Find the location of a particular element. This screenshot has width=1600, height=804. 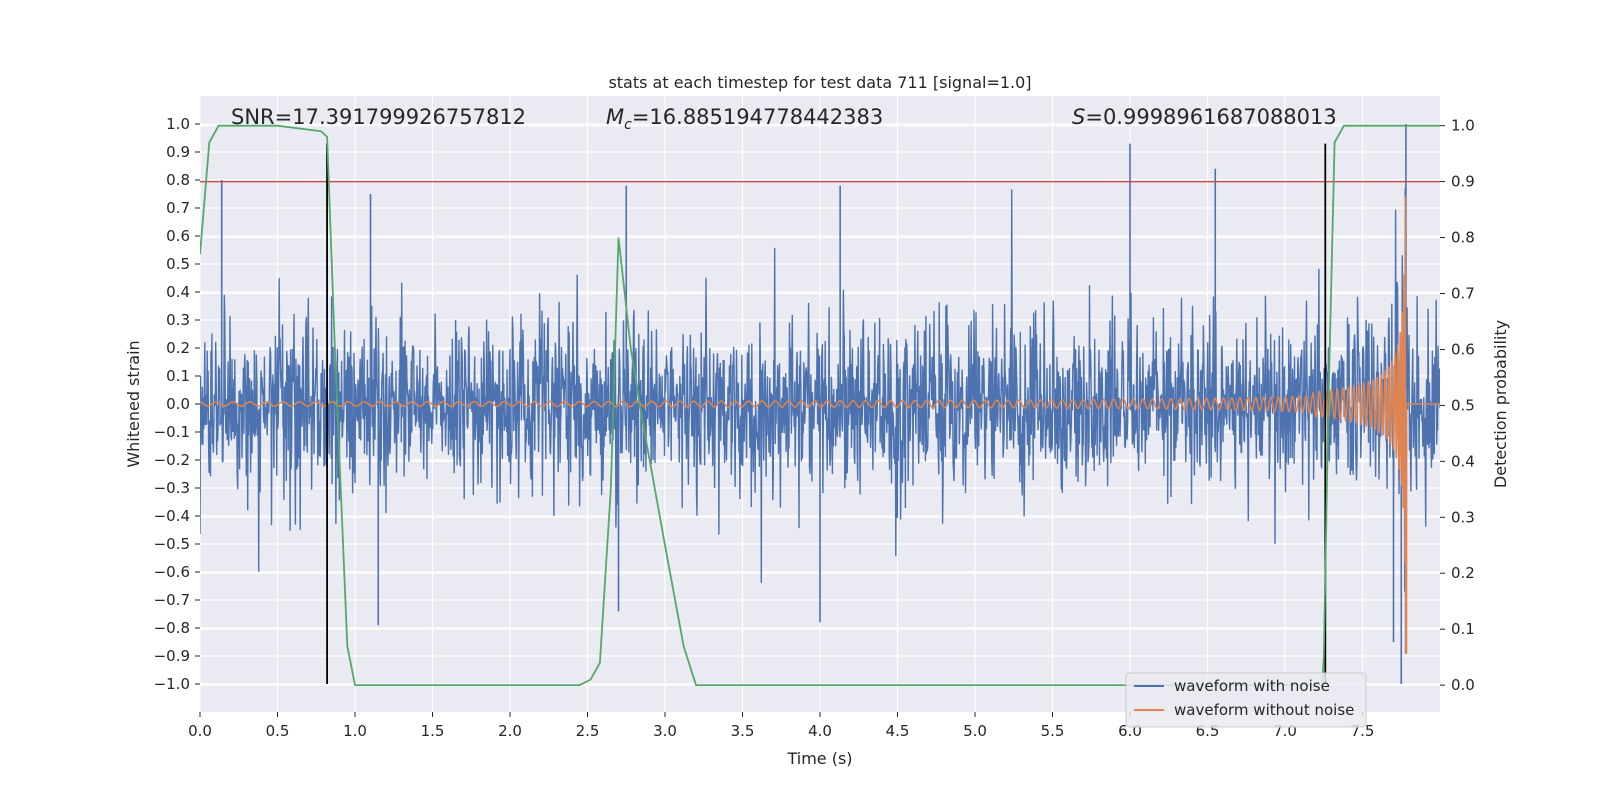

x-tick-label: 4.0 is located at coordinates (820, 731).